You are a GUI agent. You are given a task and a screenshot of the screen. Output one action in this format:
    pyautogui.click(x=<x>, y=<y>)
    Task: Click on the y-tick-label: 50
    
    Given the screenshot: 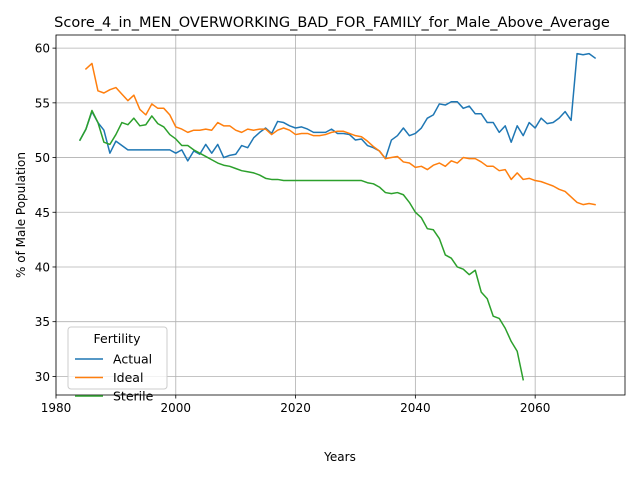 What is the action you would take?
    pyautogui.click(x=42, y=158)
    